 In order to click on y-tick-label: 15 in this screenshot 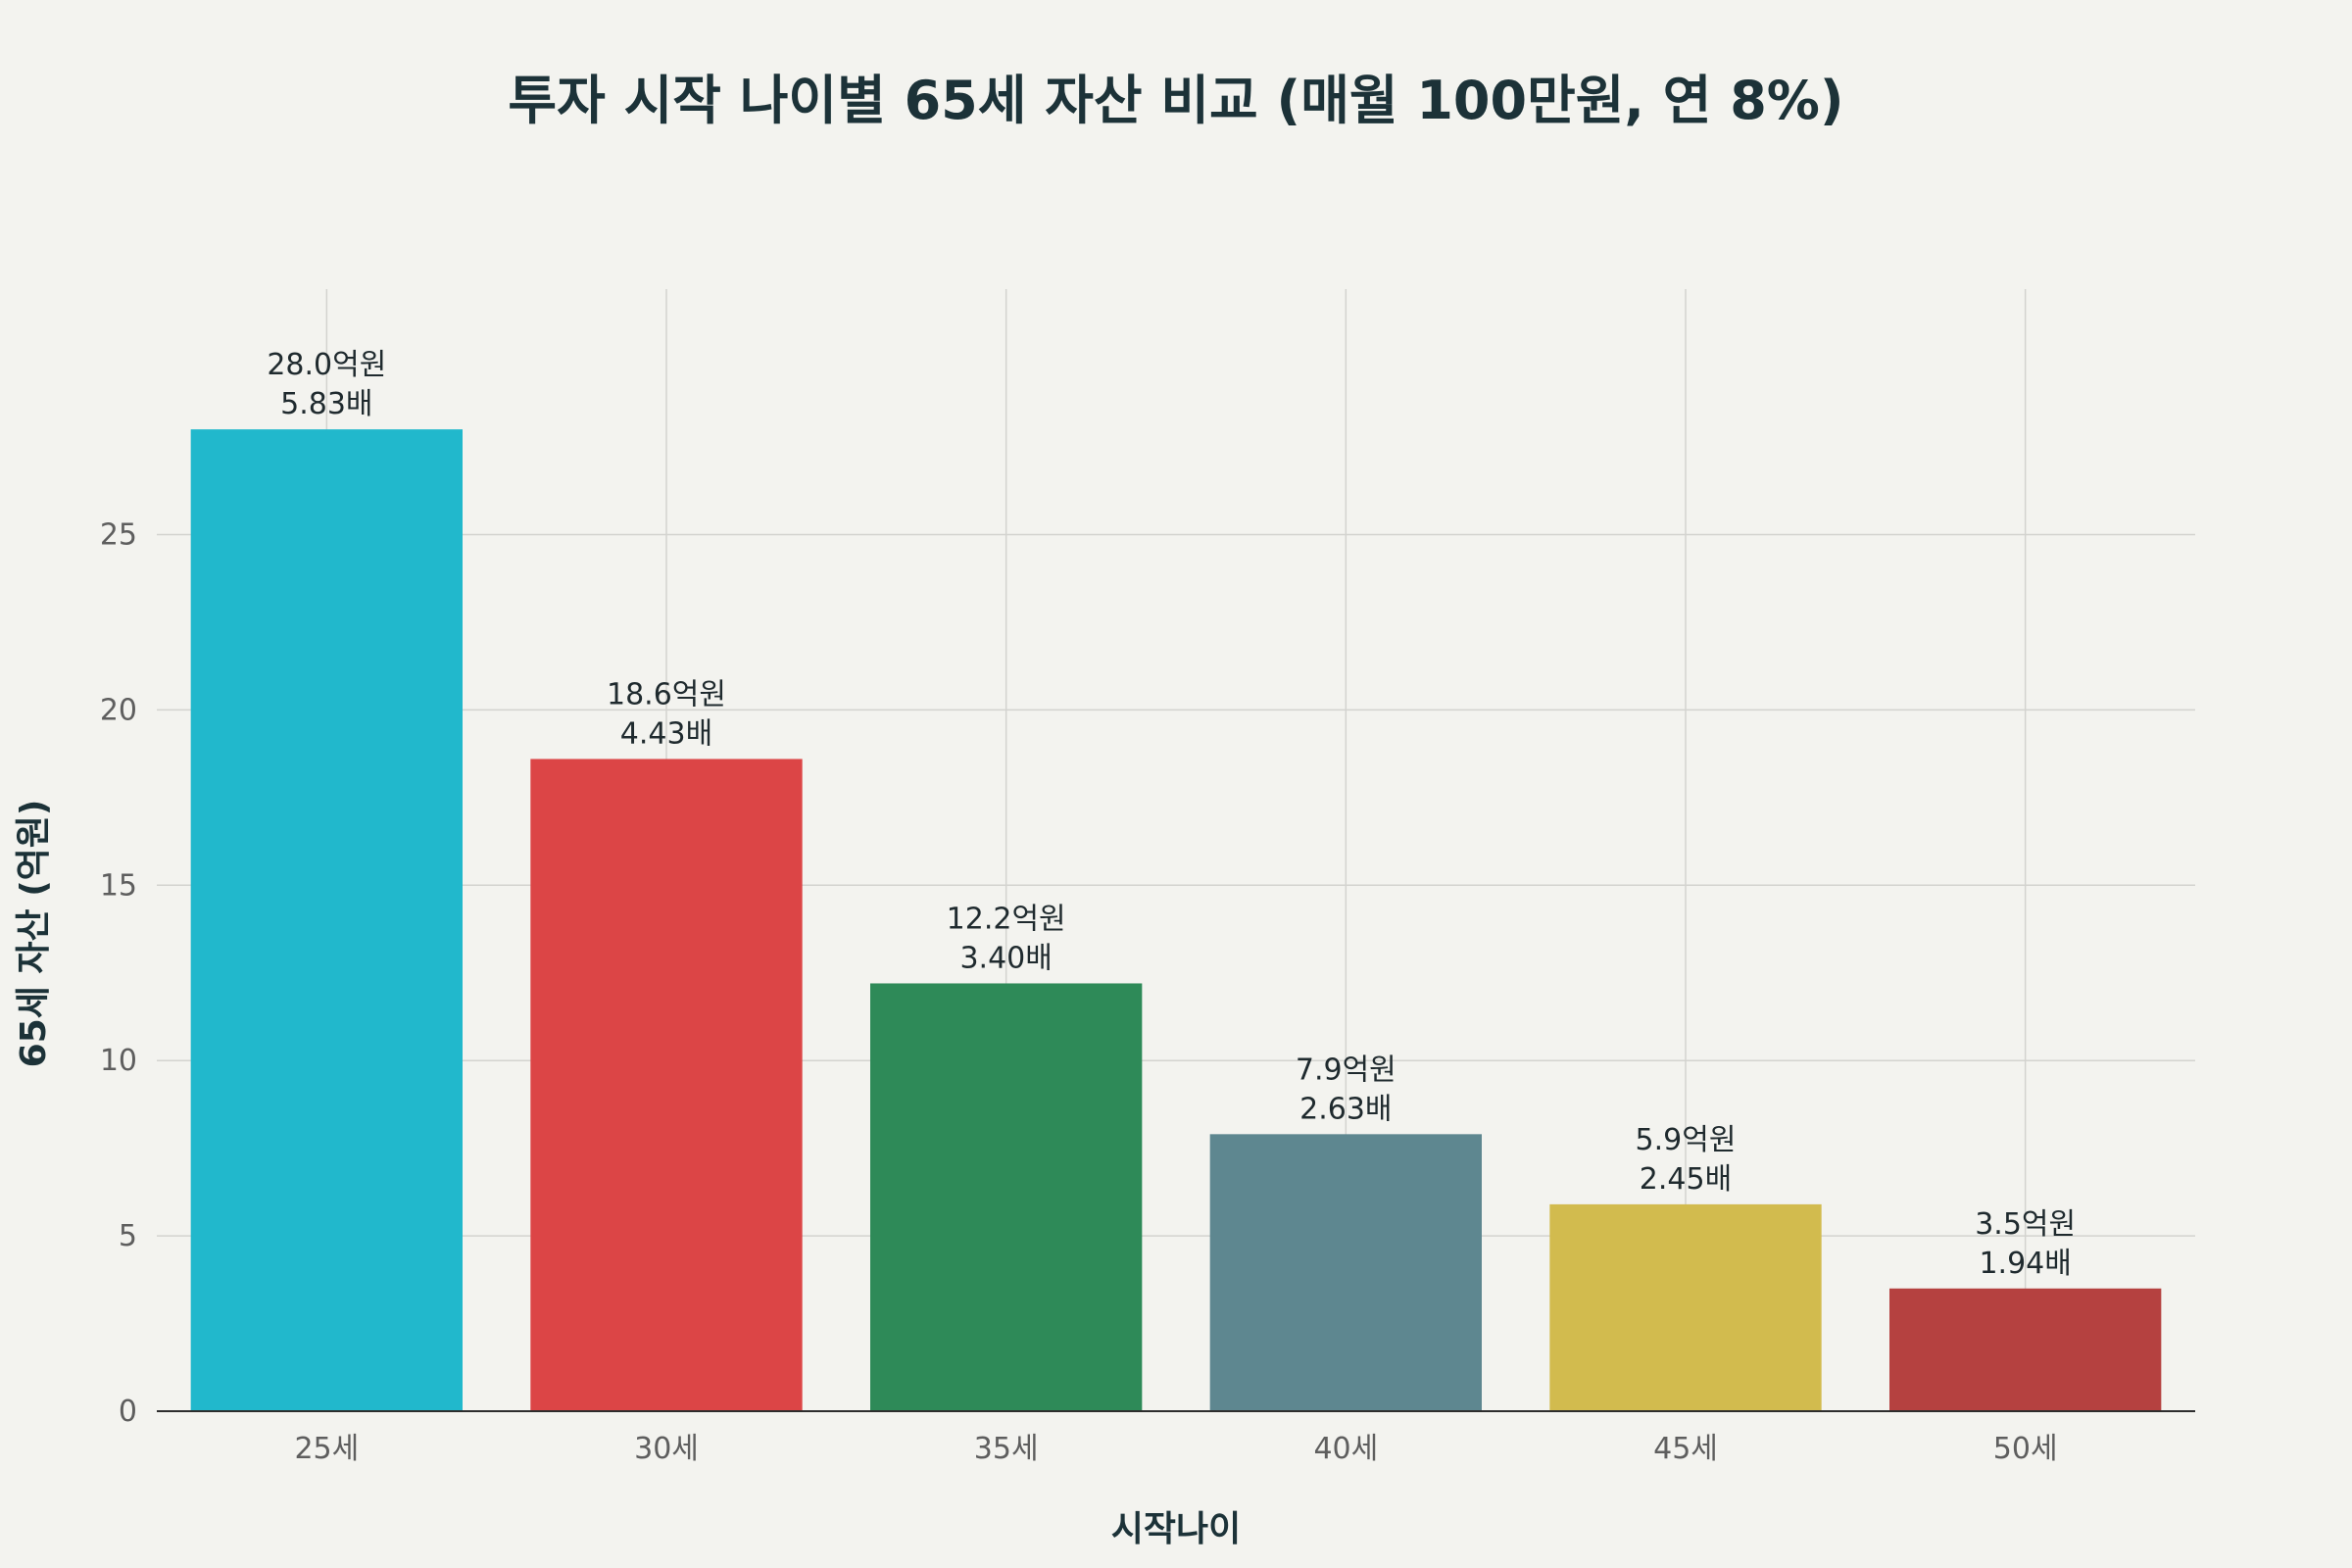, I will do `click(118, 885)`.